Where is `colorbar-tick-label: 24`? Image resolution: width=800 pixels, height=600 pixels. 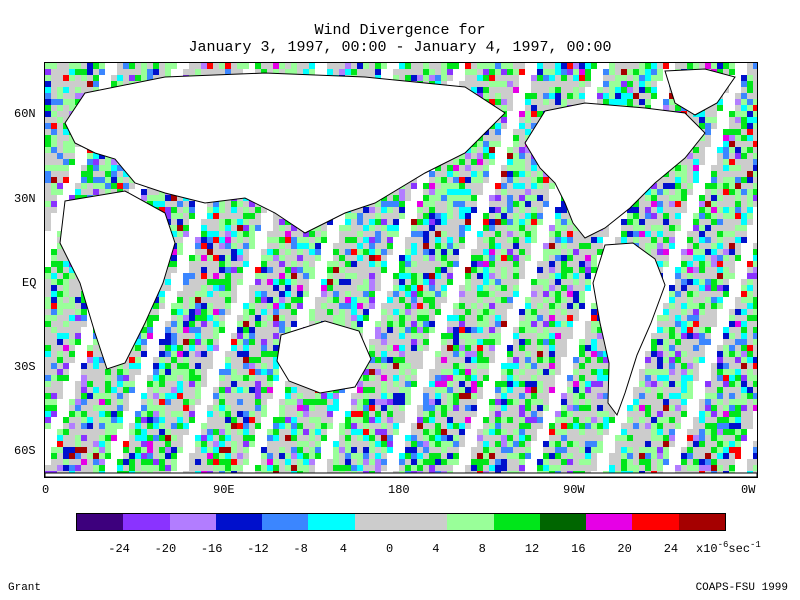
colorbar-tick-label: 24 is located at coordinates (671, 549).